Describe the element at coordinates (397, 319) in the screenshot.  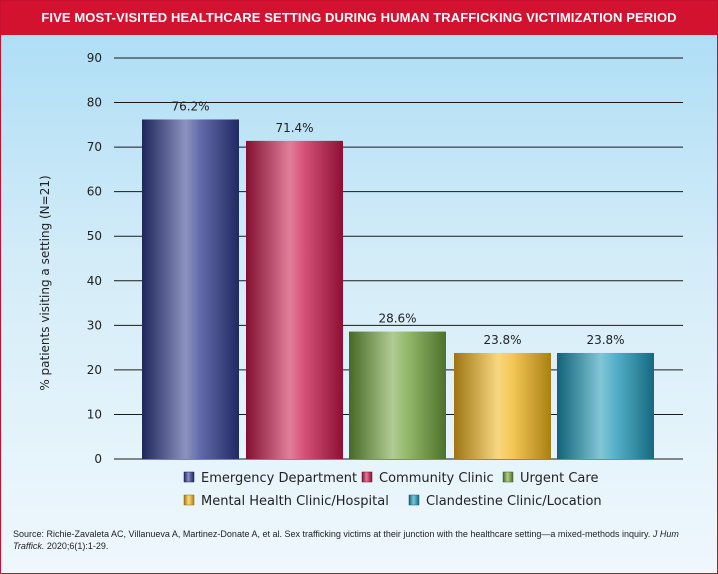
I see `bar-value-label: 28.6%` at that location.